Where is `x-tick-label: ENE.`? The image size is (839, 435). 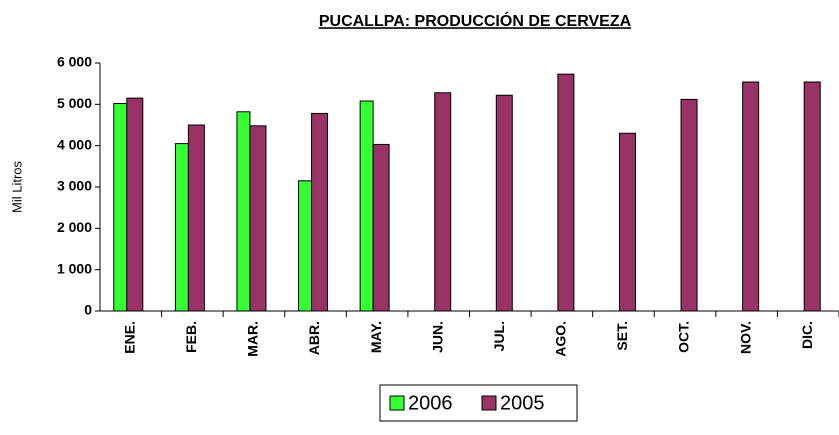
x-tick-label: ENE. is located at coordinates (129, 337).